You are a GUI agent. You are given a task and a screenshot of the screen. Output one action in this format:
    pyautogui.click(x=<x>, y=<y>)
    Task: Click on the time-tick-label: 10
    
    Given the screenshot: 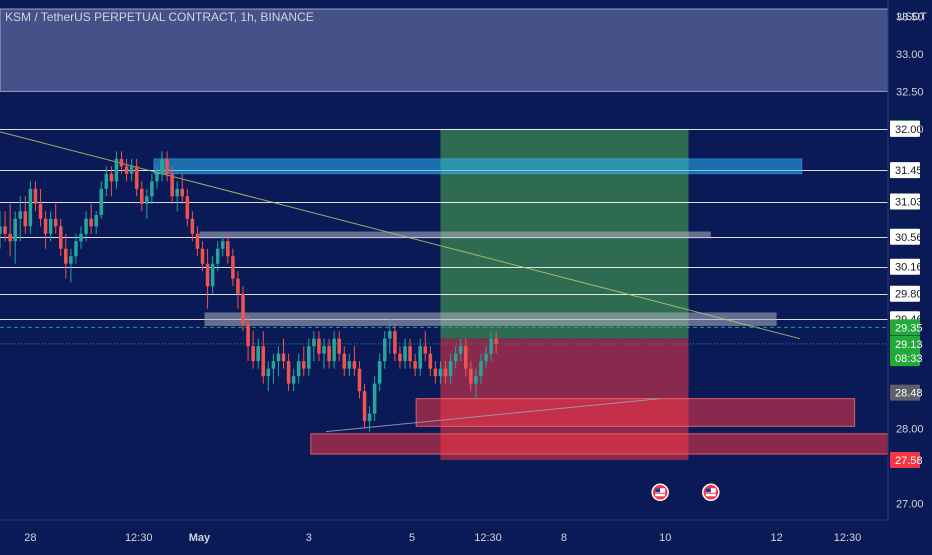 What is the action you would take?
    pyautogui.click(x=665, y=538)
    